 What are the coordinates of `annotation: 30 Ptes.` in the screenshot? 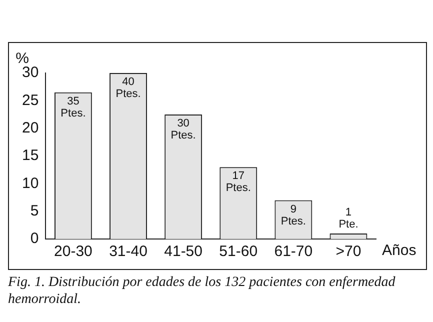 It's located at (183, 130).